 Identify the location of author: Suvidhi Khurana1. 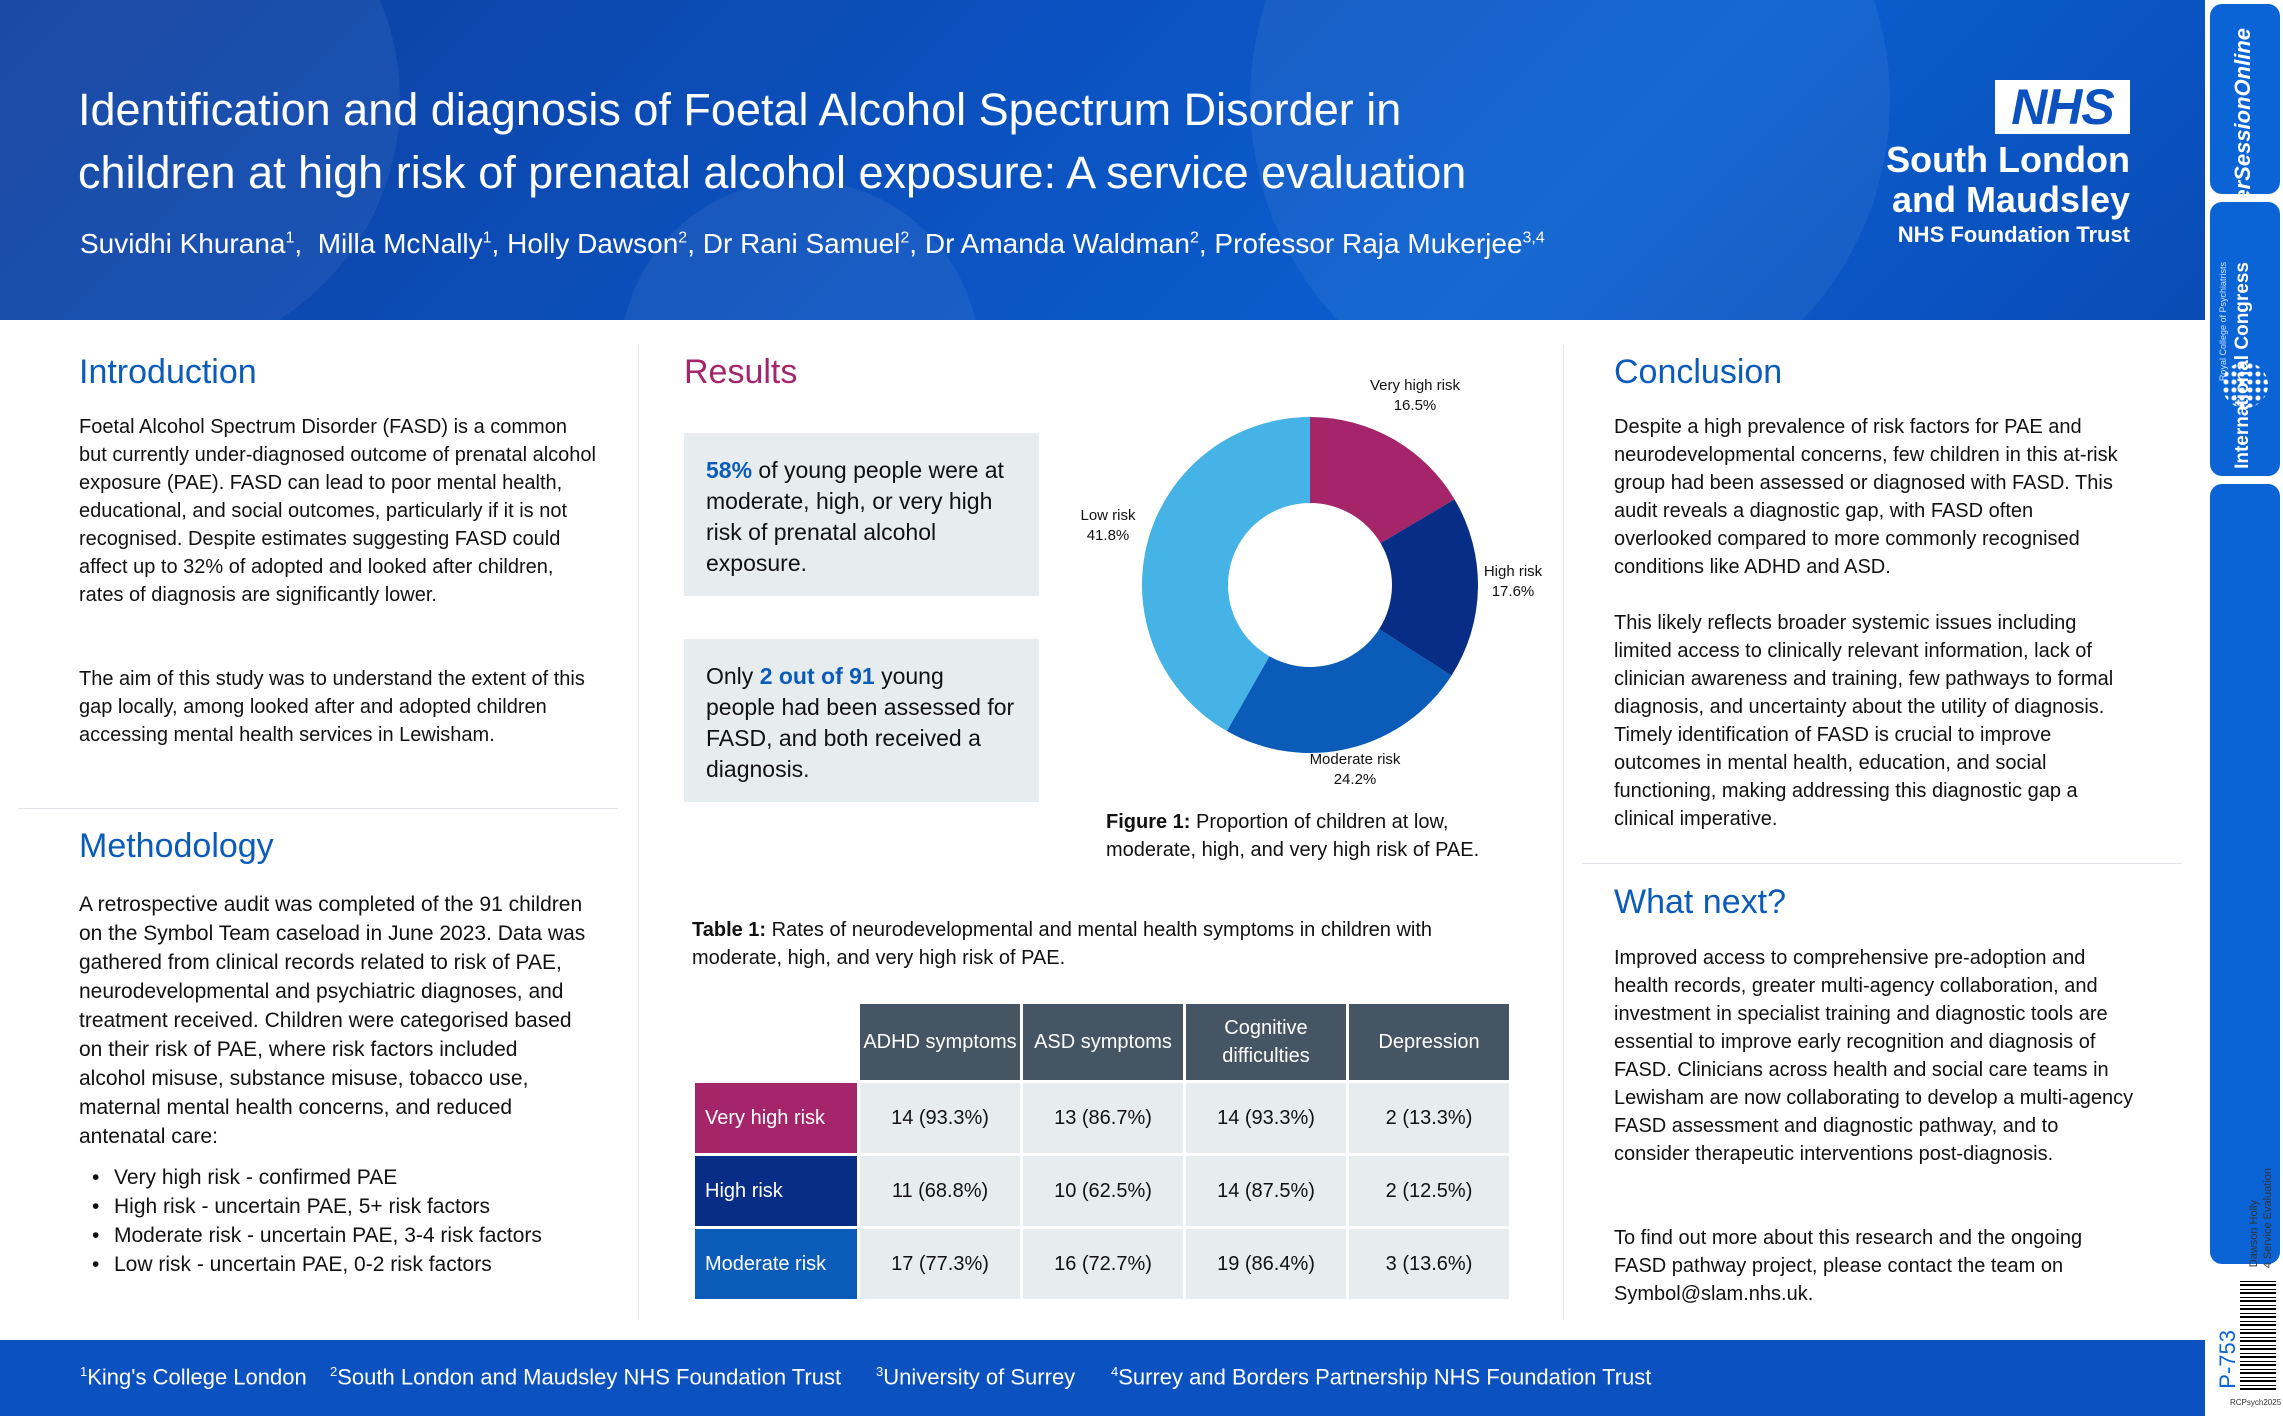
(187, 243).